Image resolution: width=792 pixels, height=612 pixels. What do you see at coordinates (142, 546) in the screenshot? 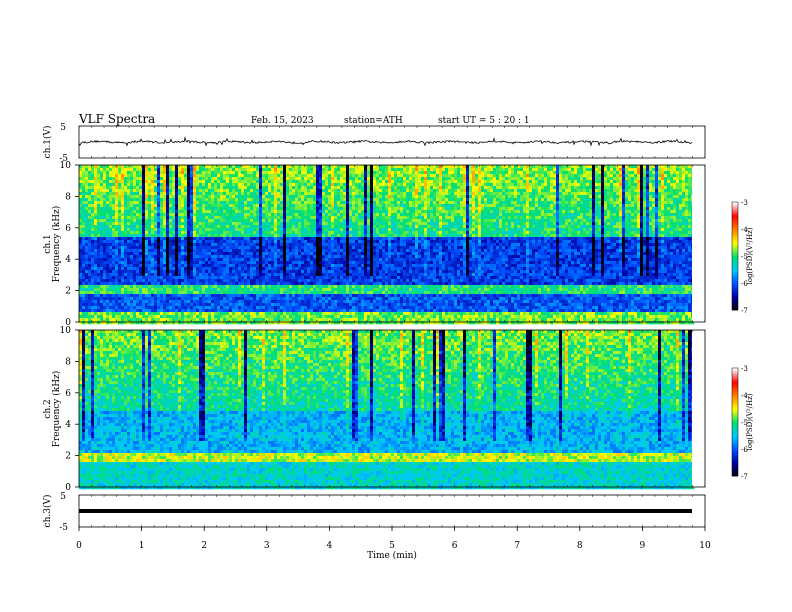
I see `time-tick-label: 1` at bounding box center [142, 546].